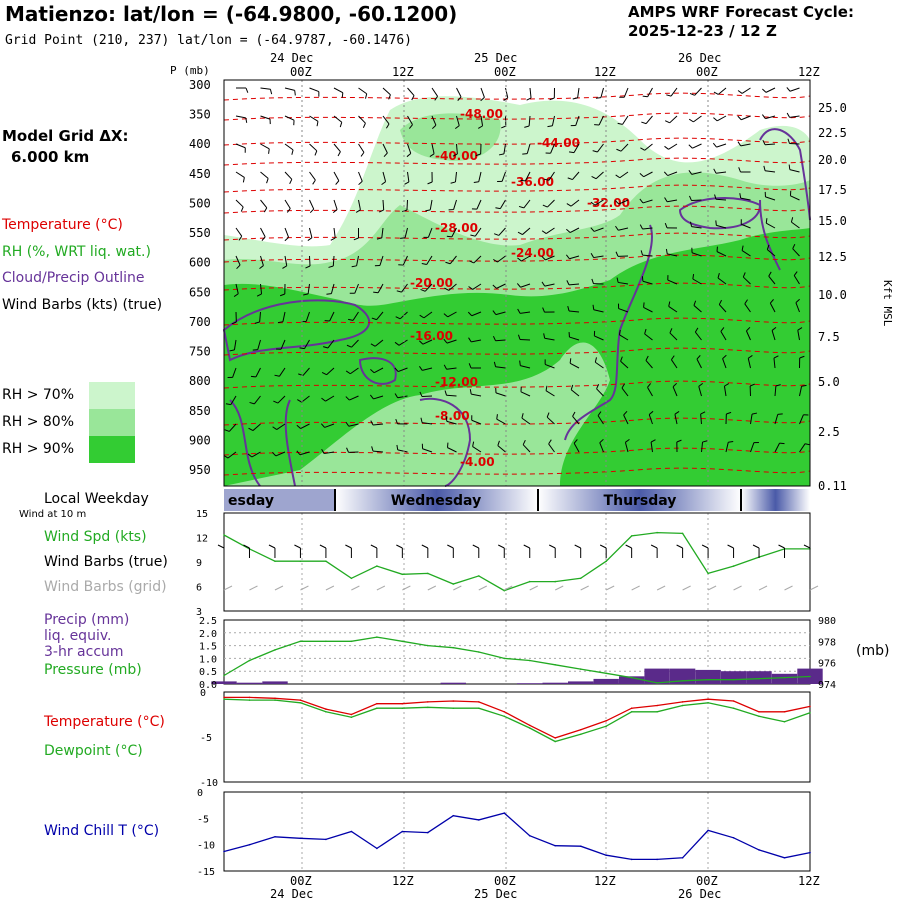 The width and height of the screenshot is (900, 900). Describe the element at coordinates (832, 133) in the screenshot. I see `height-tick-label: 22.5` at that location.